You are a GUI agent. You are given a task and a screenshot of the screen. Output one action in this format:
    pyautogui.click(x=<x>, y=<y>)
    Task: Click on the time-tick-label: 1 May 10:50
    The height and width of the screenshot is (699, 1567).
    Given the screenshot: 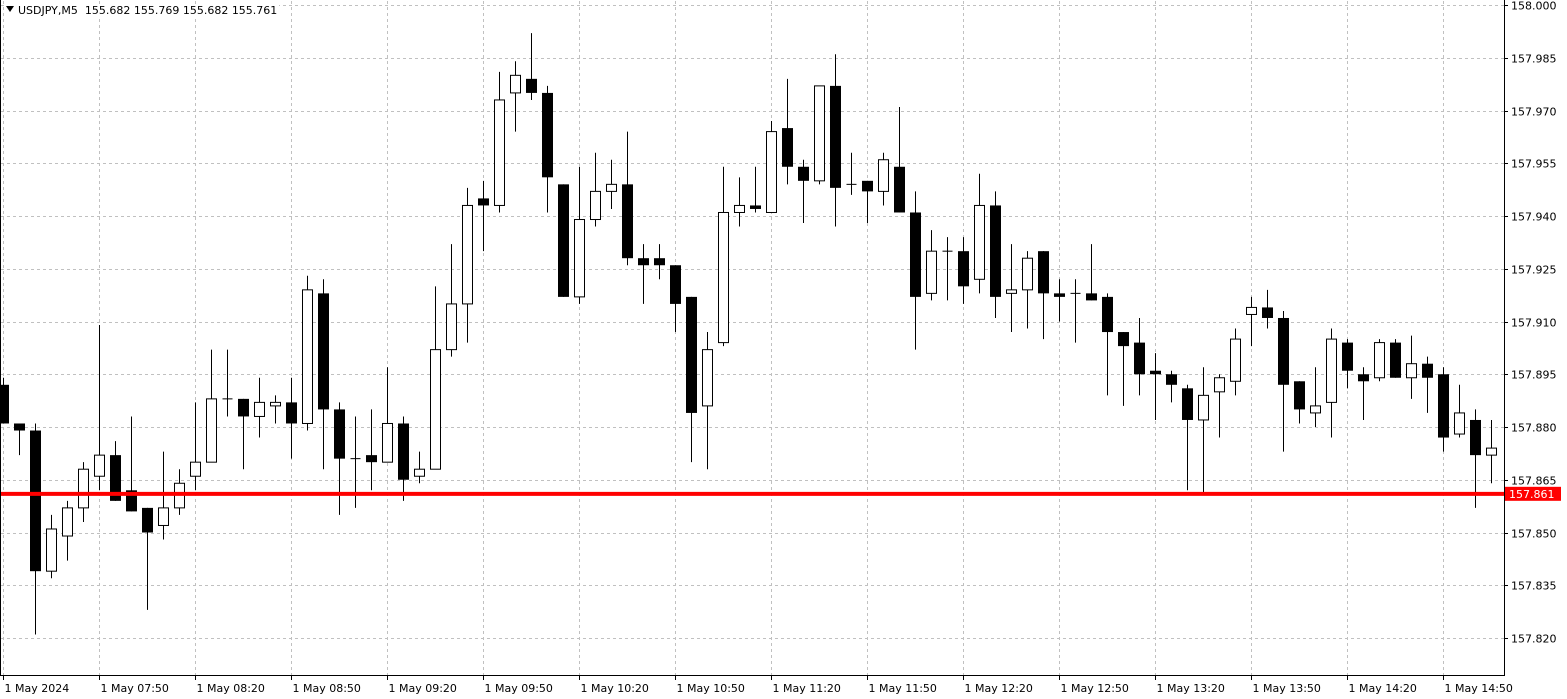 What is the action you would take?
    pyautogui.click(x=711, y=688)
    